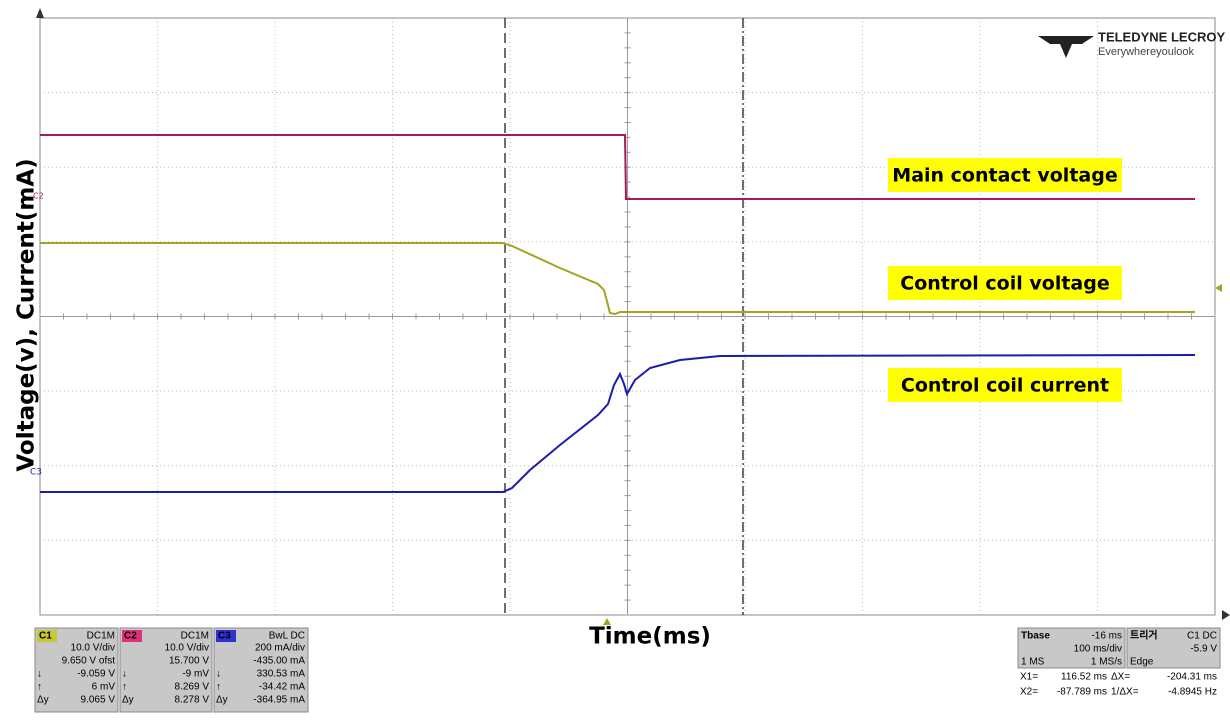 The height and width of the screenshot is (720, 1230). Describe the element at coordinates (98, 700) in the screenshot. I see `row-value: 9.065 V` at that location.